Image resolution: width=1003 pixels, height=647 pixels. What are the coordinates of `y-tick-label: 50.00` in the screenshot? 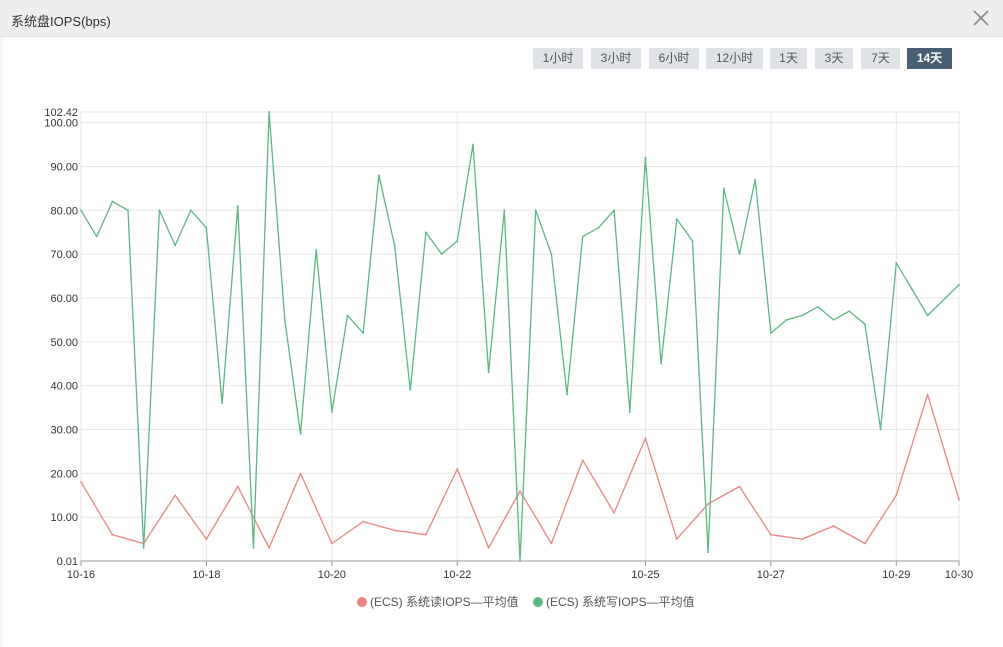 It's located at (64, 343).